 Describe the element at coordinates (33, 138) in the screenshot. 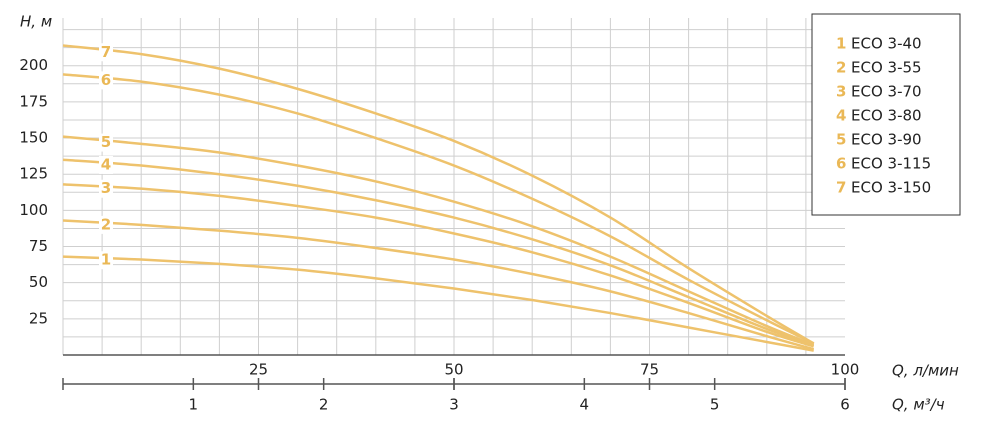

I see `y-tick-label: 150` at that location.